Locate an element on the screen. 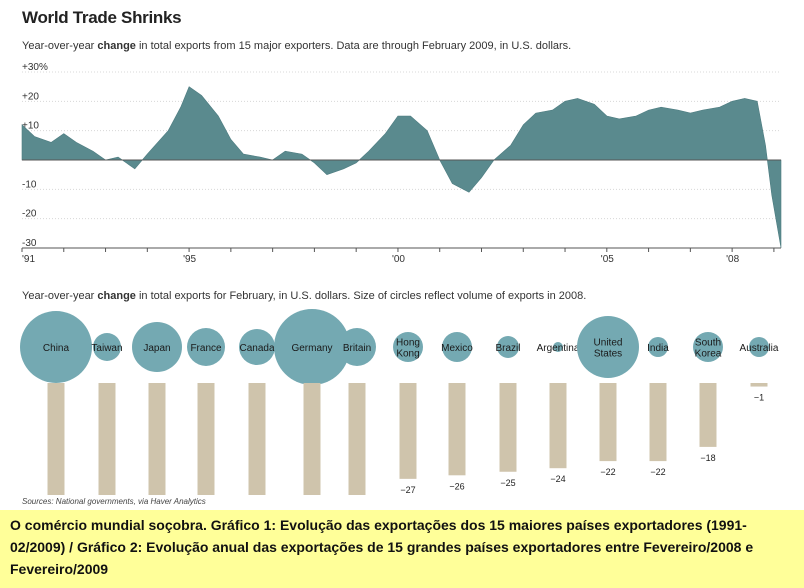 This screenshot has width=804, height=588. country-label: Hong Kong is located at coordinates (408, 349).